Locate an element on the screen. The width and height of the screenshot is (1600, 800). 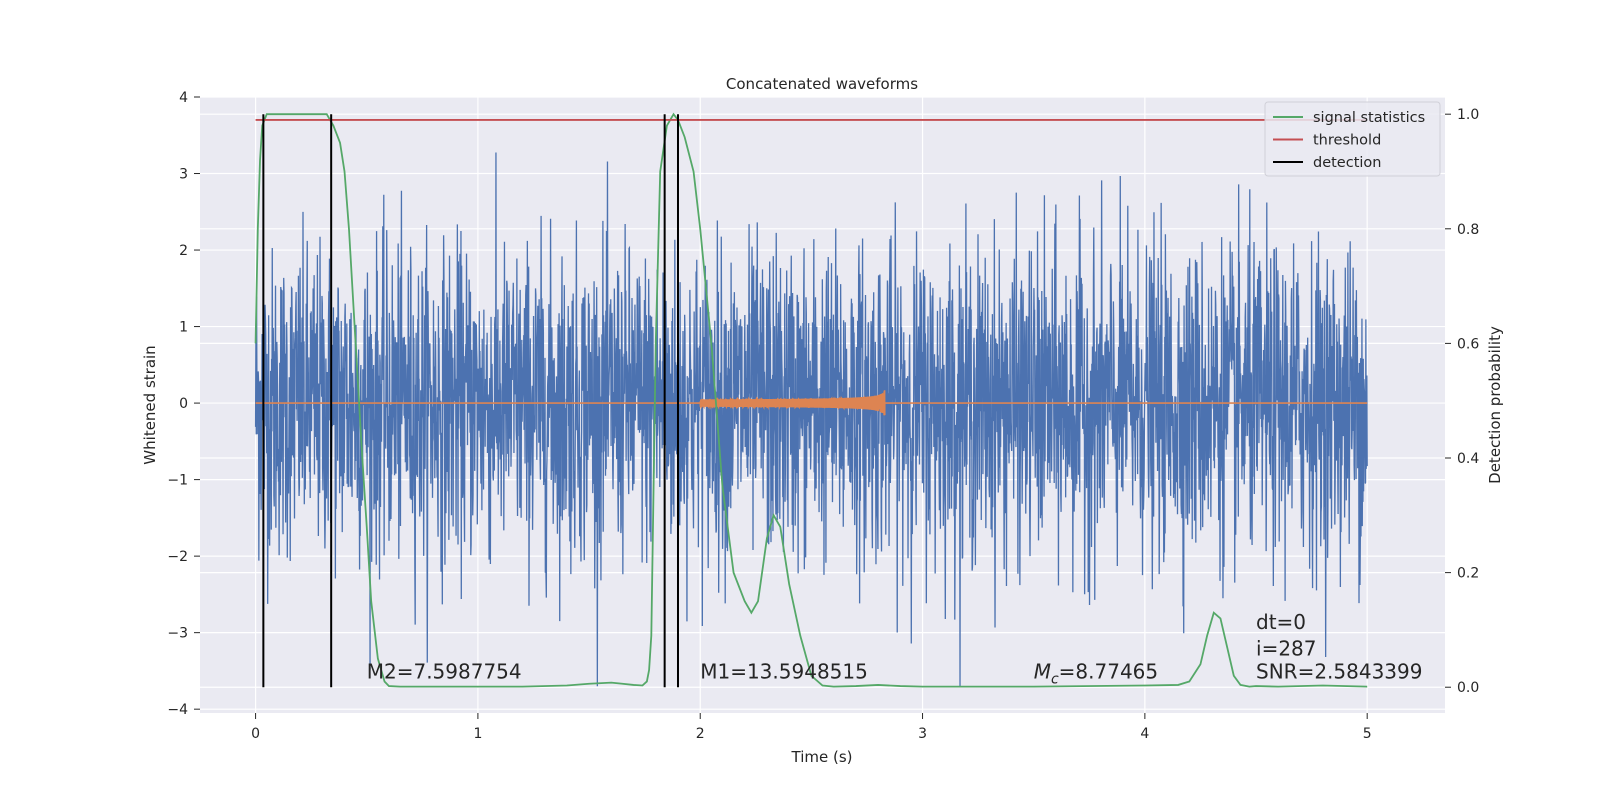
y-tick-label: −4 is located at coordinates (177, 710).